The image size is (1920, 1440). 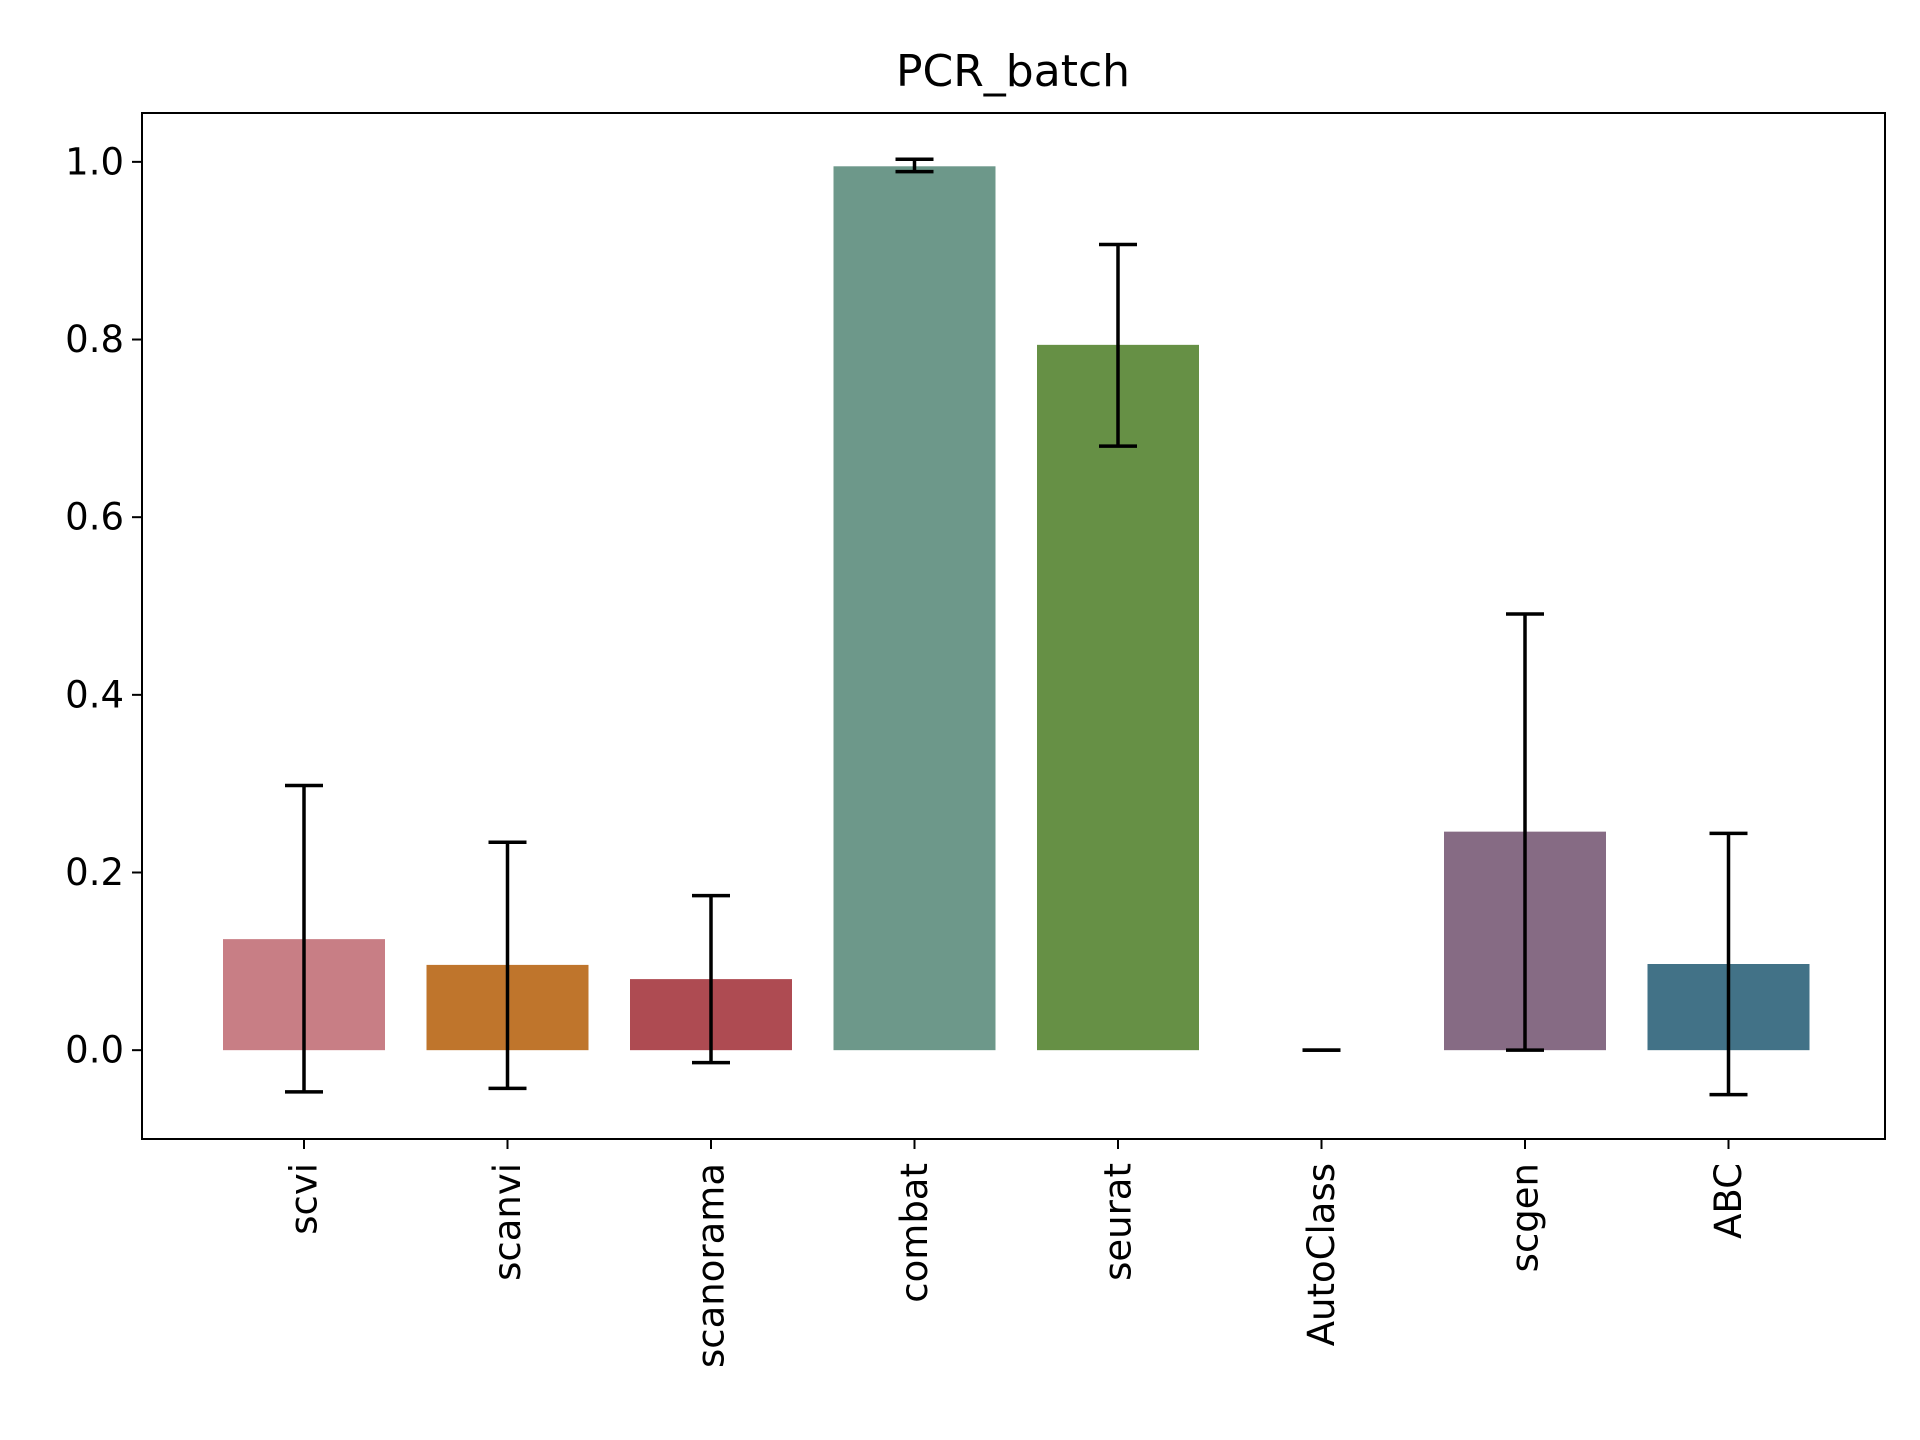 I want to click on chart-title: PCR_batch, so click(x=1013, y=71).